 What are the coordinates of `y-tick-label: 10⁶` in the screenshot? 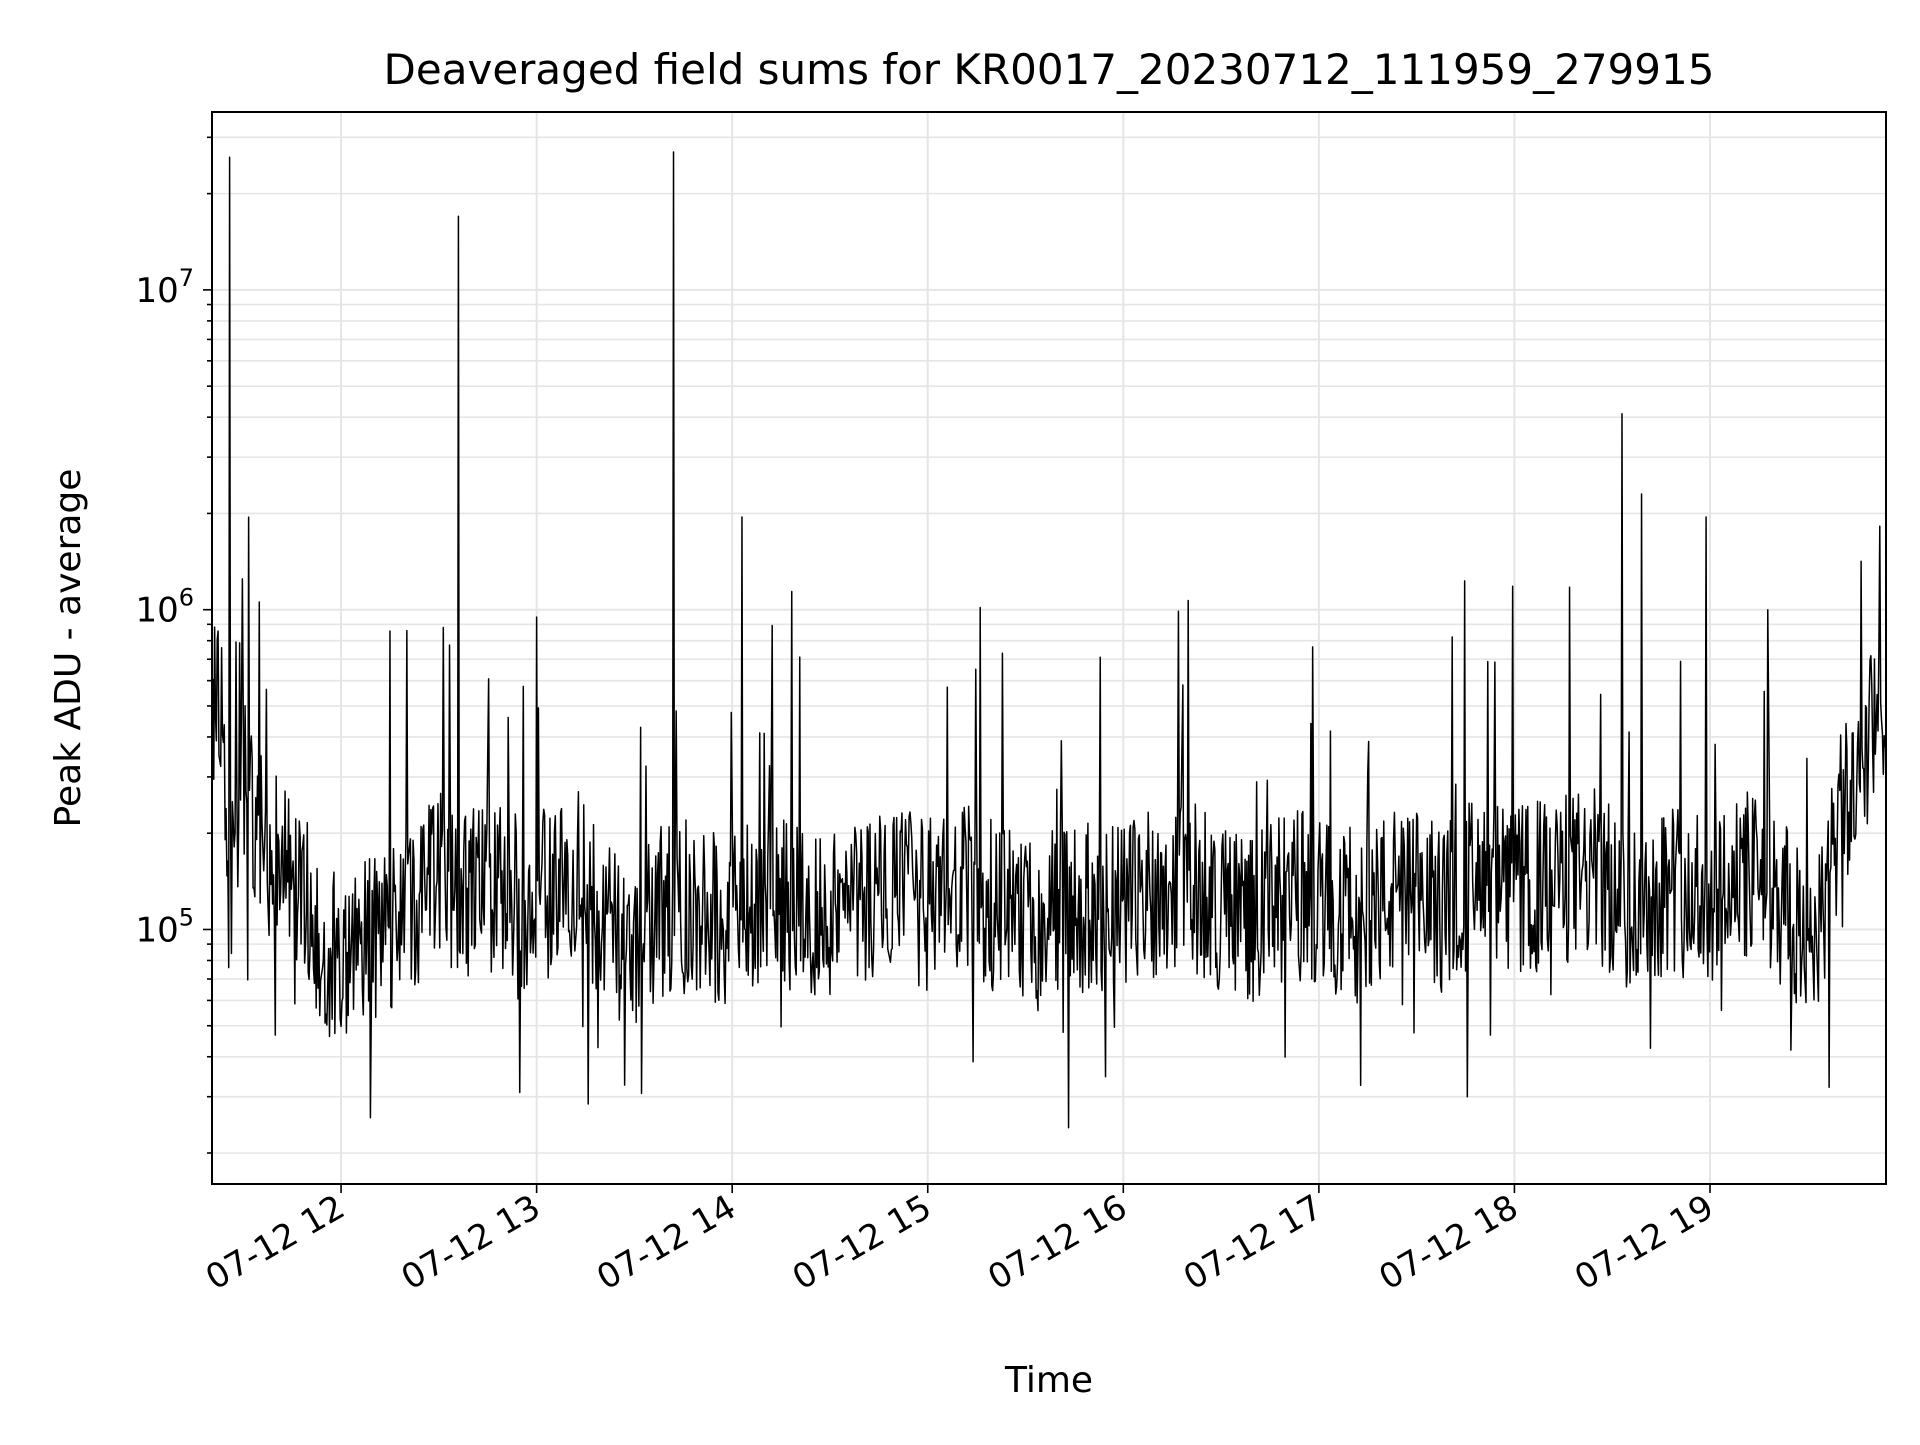 It's located at (164, 607).